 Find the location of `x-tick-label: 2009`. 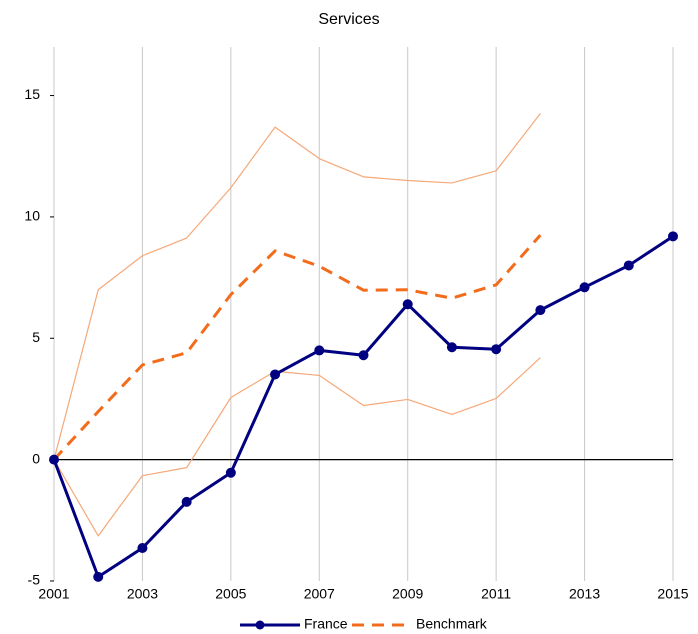

x-tick-label: 2009 is located at coordinates (407, 594).